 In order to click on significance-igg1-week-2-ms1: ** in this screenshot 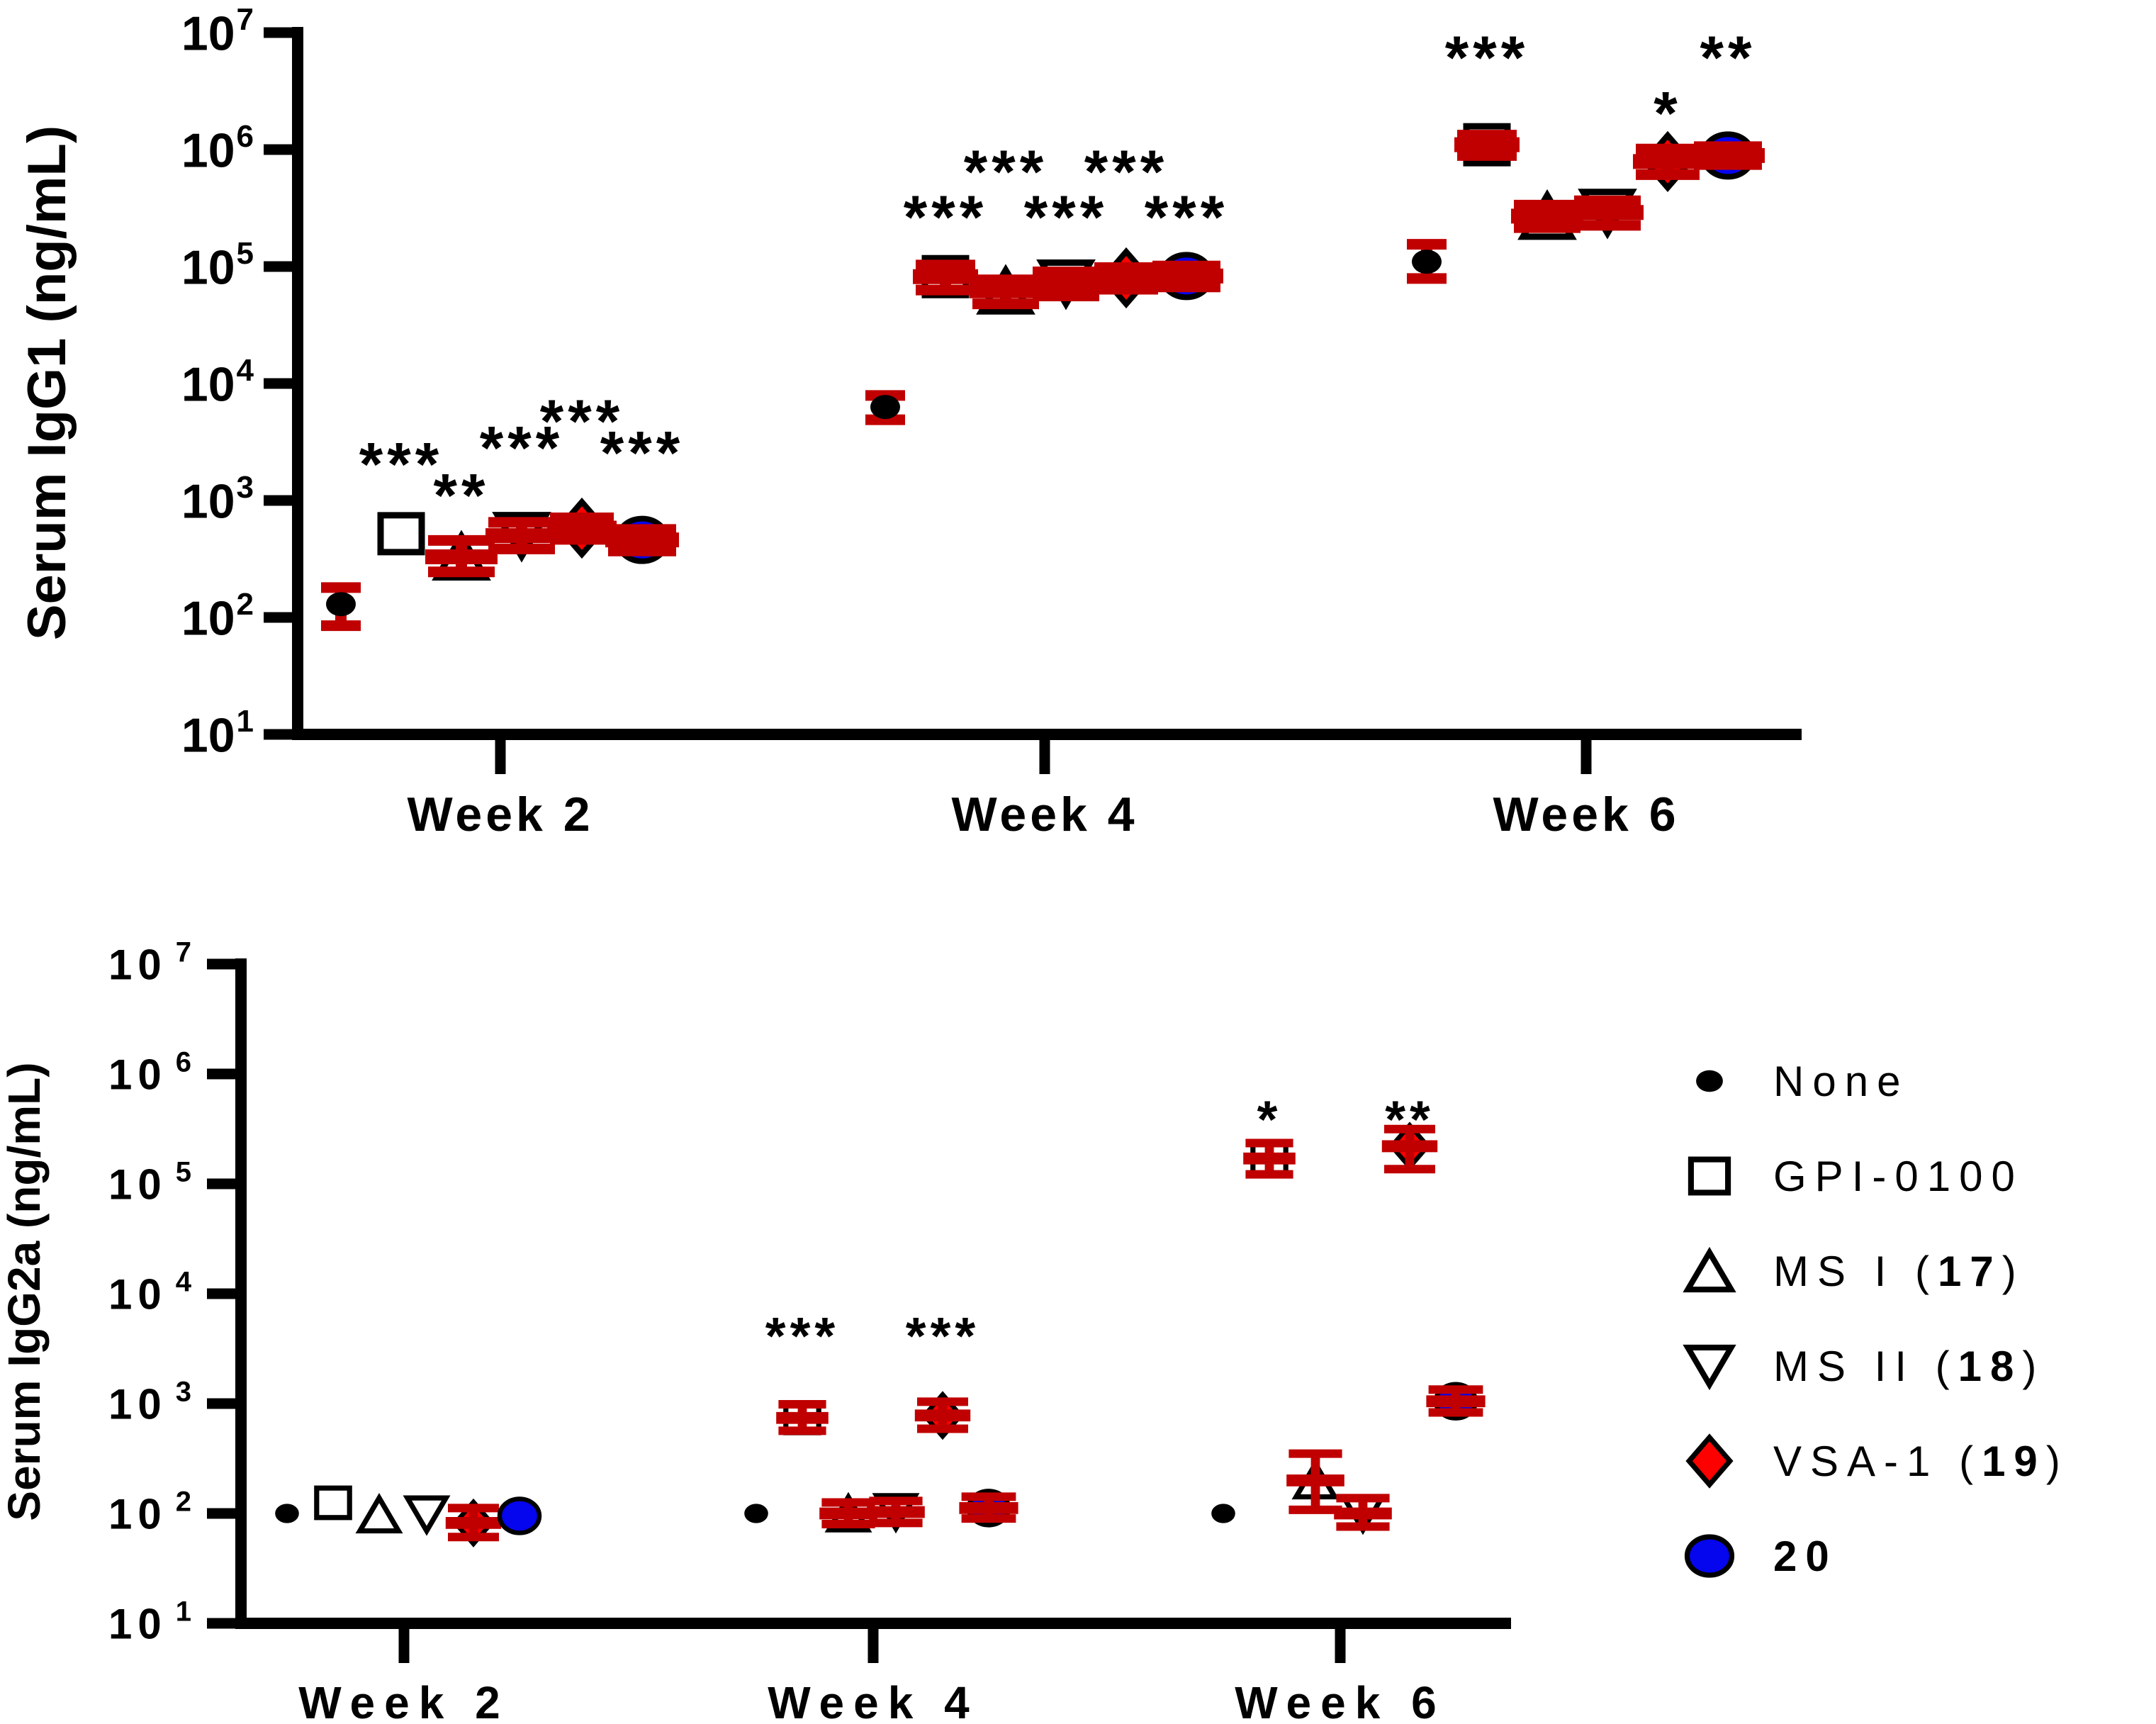, I will do `click(462, 496)`.